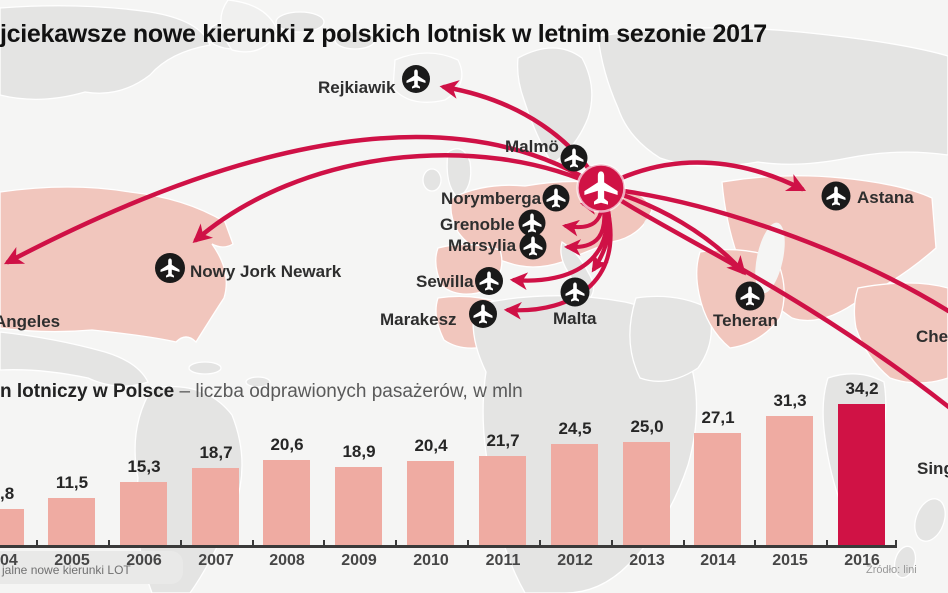 Image resolution: width=948 pixels, height=593 pixels. I want to click on bar-2009, so click(358, 506).